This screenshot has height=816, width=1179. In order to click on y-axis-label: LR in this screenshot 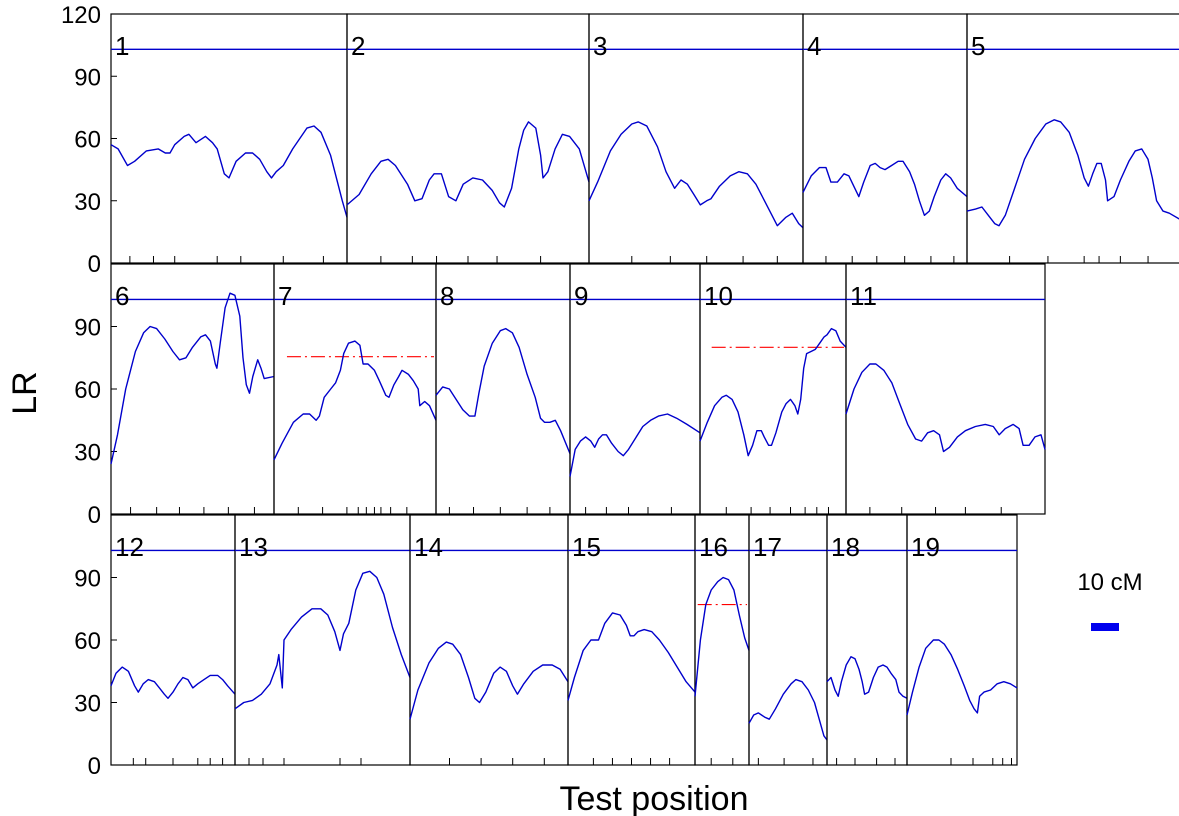, I will do `click(25, 392)`.